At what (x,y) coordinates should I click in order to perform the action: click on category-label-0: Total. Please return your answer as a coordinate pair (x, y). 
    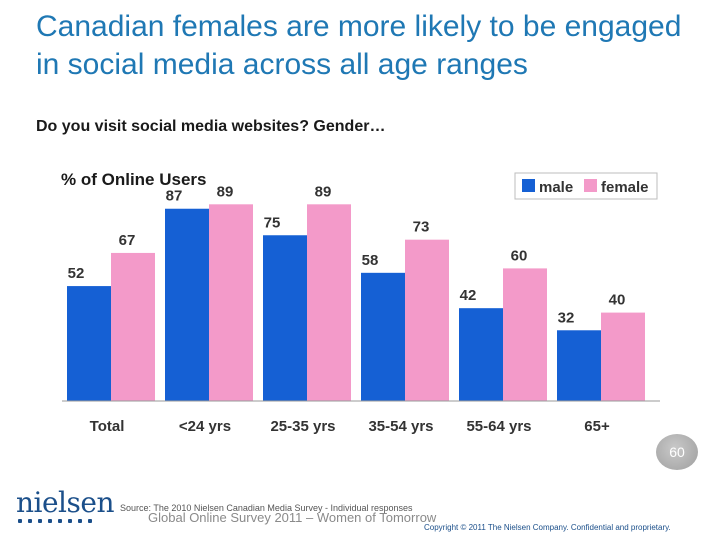
    Looking at the image, I should click on (107, 426).